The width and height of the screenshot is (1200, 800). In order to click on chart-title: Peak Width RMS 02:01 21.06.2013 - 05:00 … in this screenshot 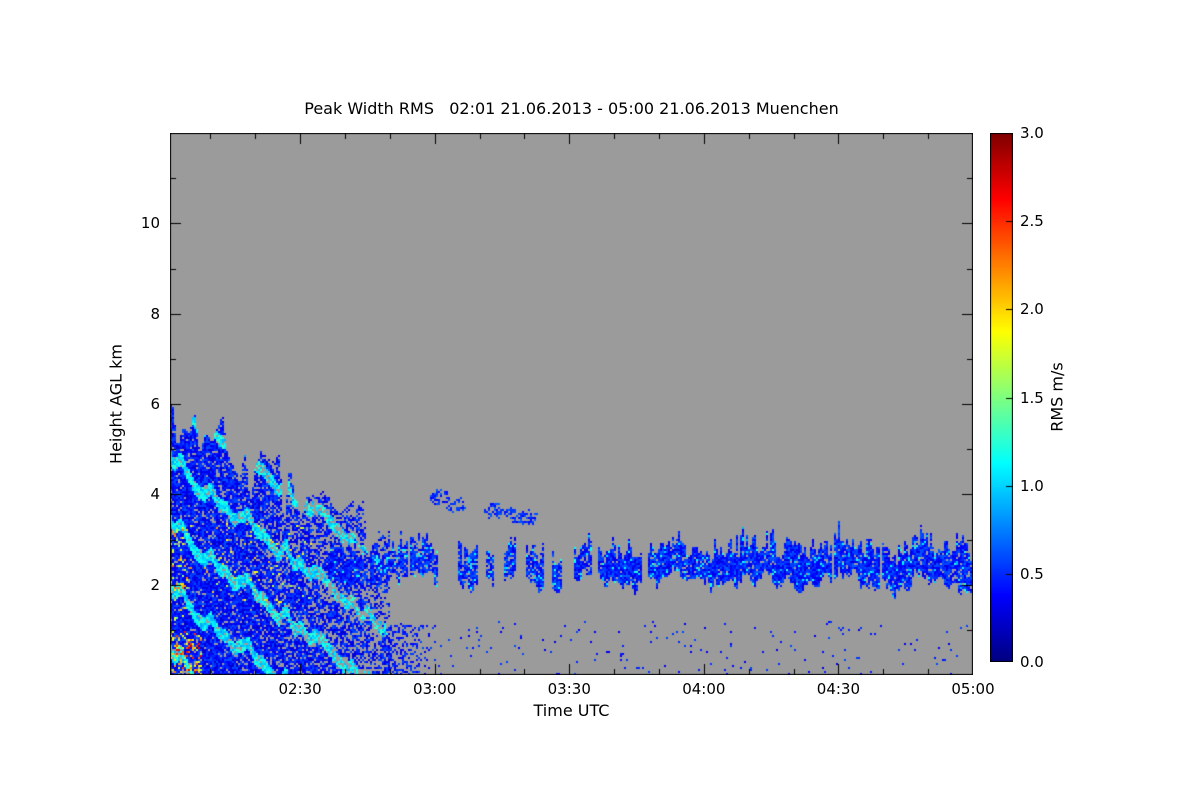, I will do `click(571, 108)`.